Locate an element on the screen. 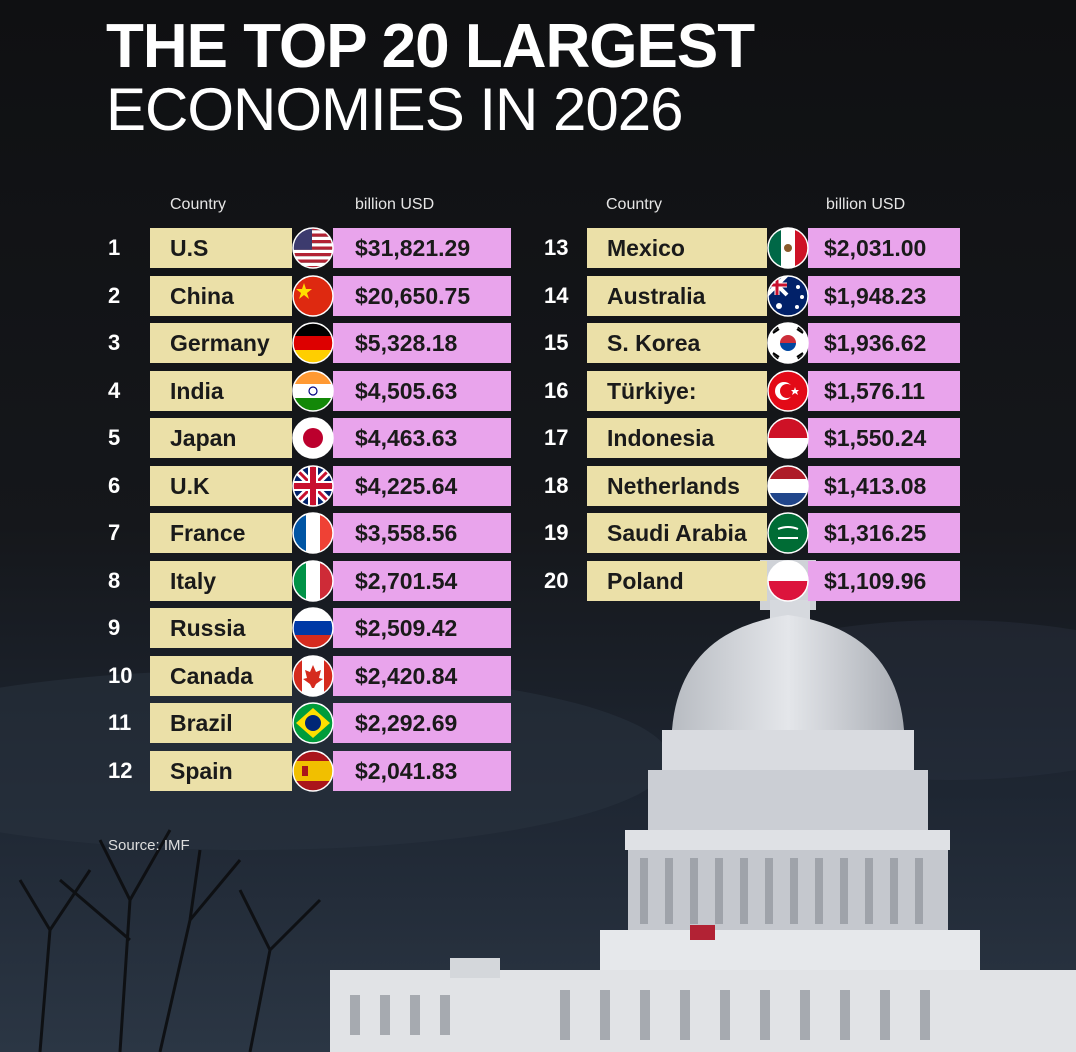 This screenshot has width=1076, height=1052. value-cell: $1,550.24 is located at coordinates (884, 438).